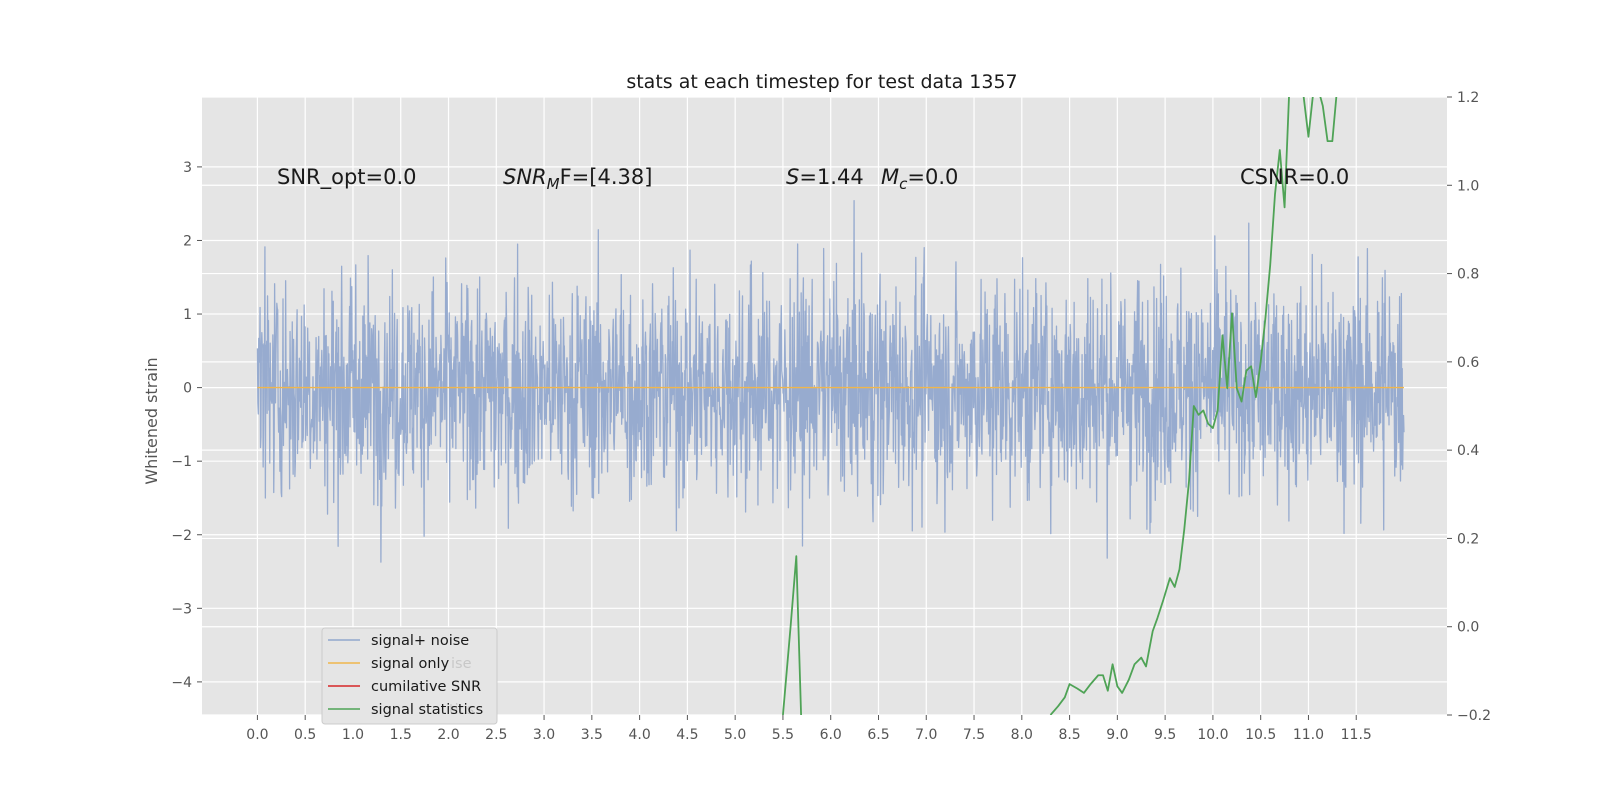 The height and width of the screenshot is (800, 1600). What do you see at coordinates (1117, 735) in the screenshot?
I see `x-tick-label: 9.0` at bounding box center [1117, 735].